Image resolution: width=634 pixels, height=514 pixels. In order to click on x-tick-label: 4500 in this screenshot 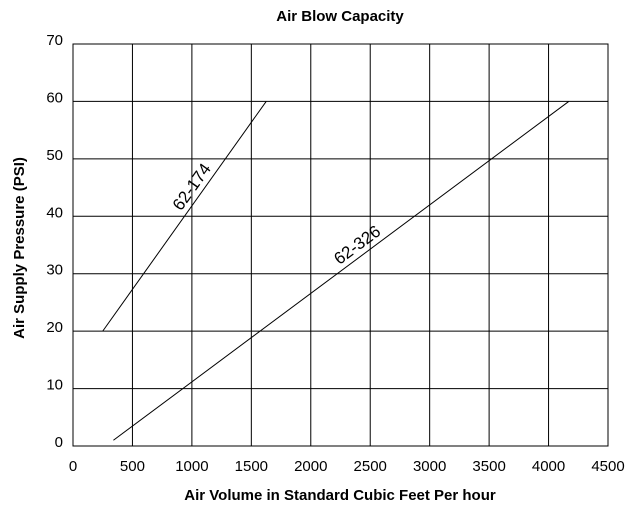, I will do `click(607, 466)`.